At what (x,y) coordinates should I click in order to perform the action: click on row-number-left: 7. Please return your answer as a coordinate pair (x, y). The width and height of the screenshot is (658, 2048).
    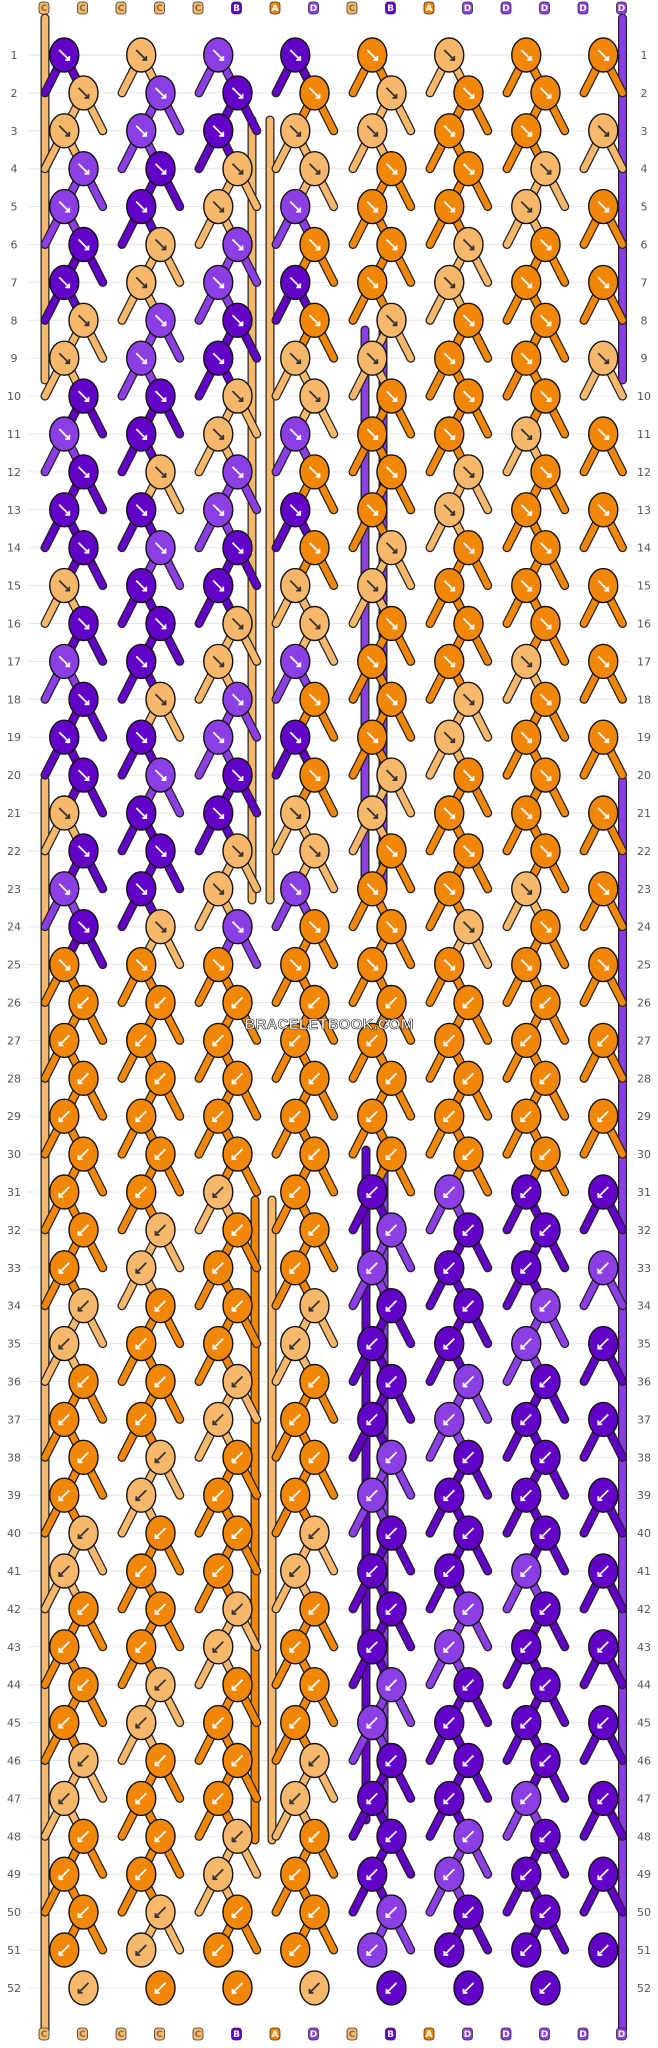
    Looking at the image, I should click on (14, 282).